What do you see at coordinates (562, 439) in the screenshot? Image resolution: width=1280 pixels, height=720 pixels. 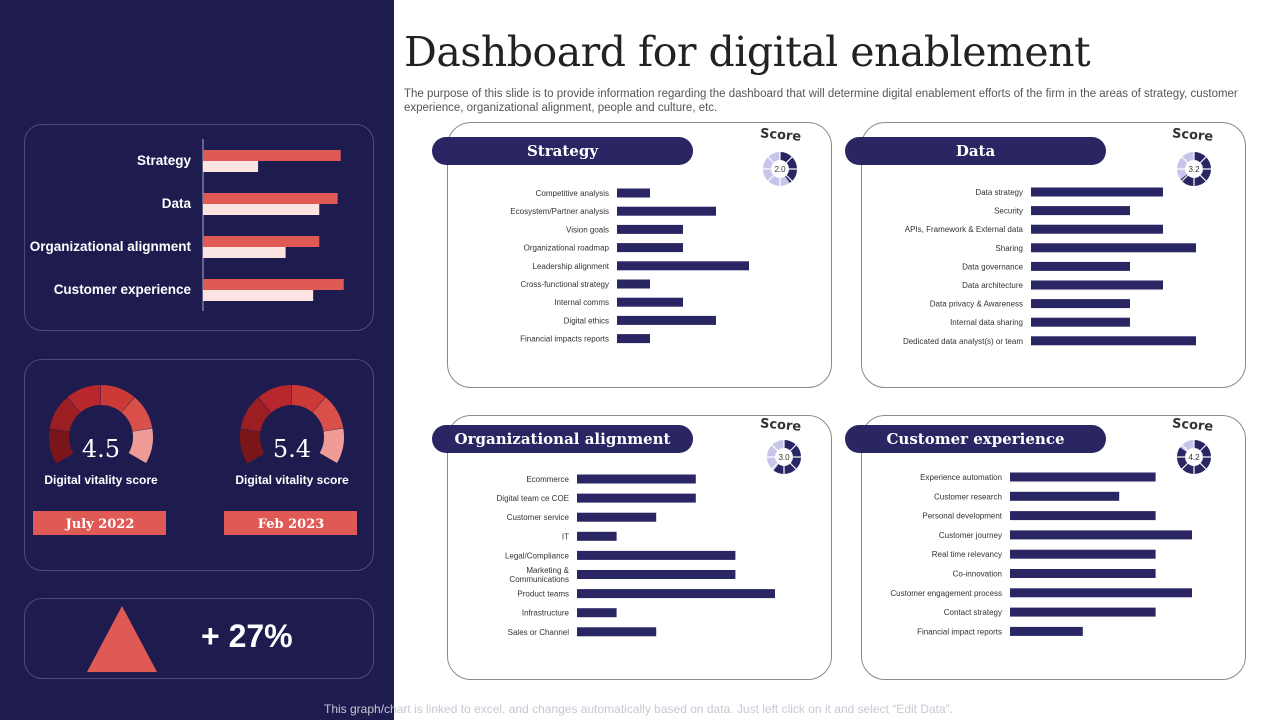 I see `org-alignment-panel-title: Organizational alignment` at bounding box center [562, 439].